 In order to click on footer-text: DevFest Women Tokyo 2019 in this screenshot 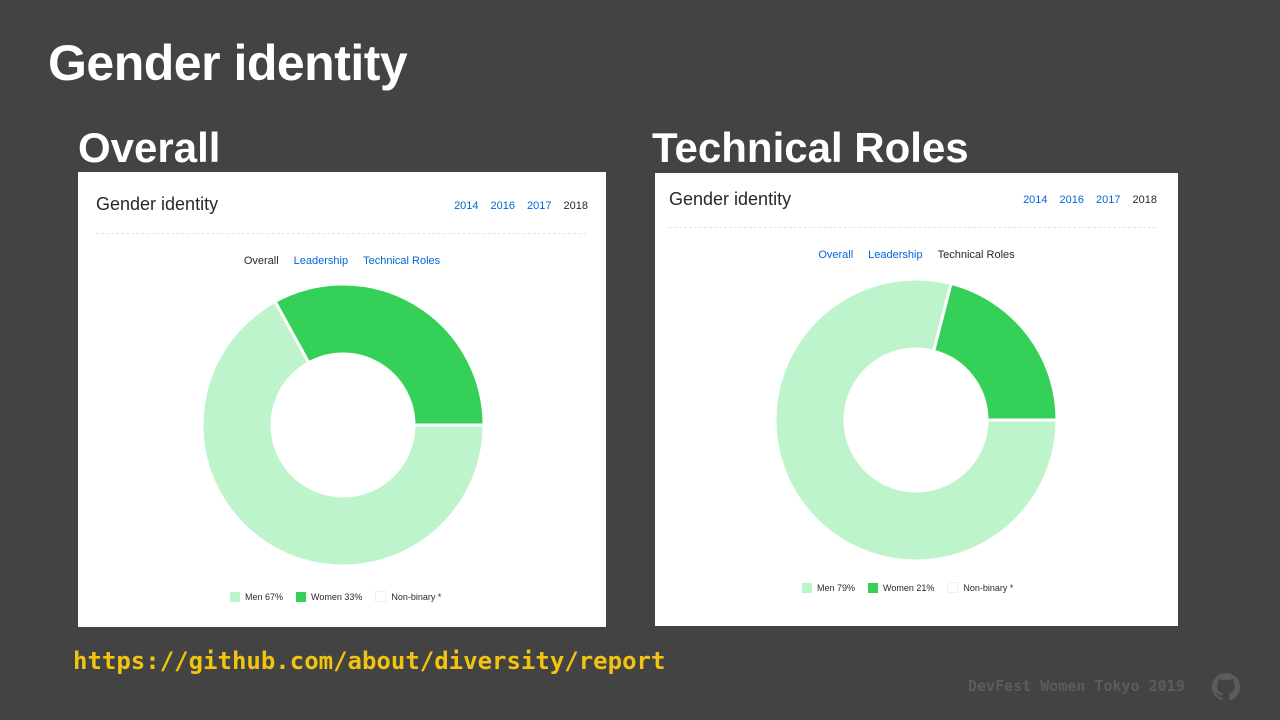, I will do `click(1076, 686)`.